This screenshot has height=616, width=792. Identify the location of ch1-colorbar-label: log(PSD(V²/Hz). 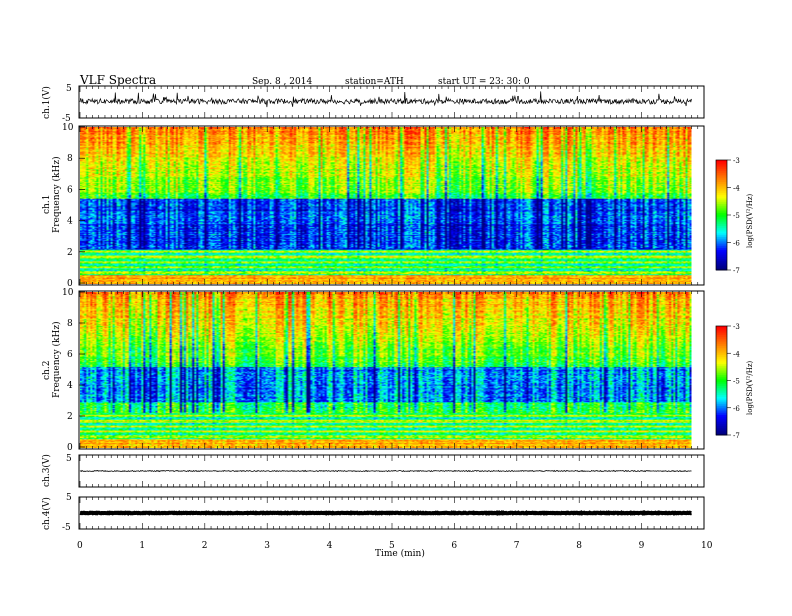
(750, 220).